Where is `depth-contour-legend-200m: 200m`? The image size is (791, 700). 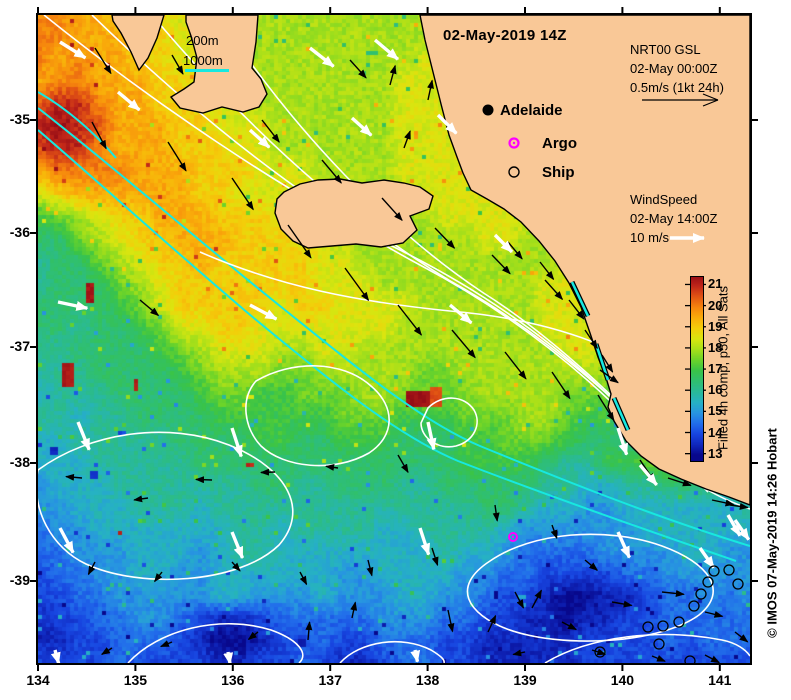
depth-contour-legend-200m: 200m is located at coordinates (202, 40).